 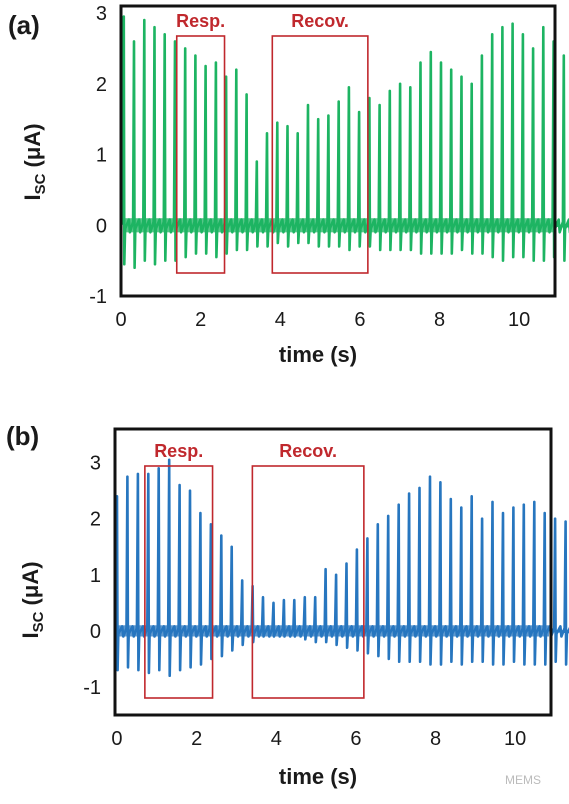 What do you see at coordinates (322, 320) in the screenshot?
I see `panel-a-x-ticks: 0 2 4 6 8 10` at bounding box center [322, 320].